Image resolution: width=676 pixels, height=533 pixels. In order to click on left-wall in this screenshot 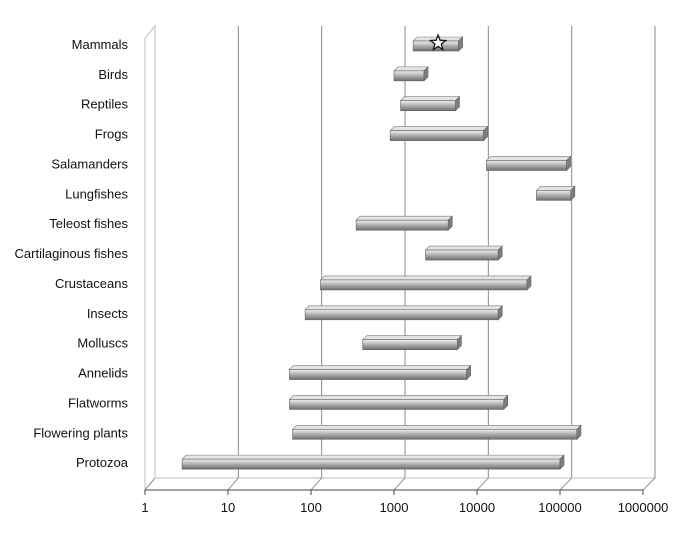, I will do `click(150, 258)`.